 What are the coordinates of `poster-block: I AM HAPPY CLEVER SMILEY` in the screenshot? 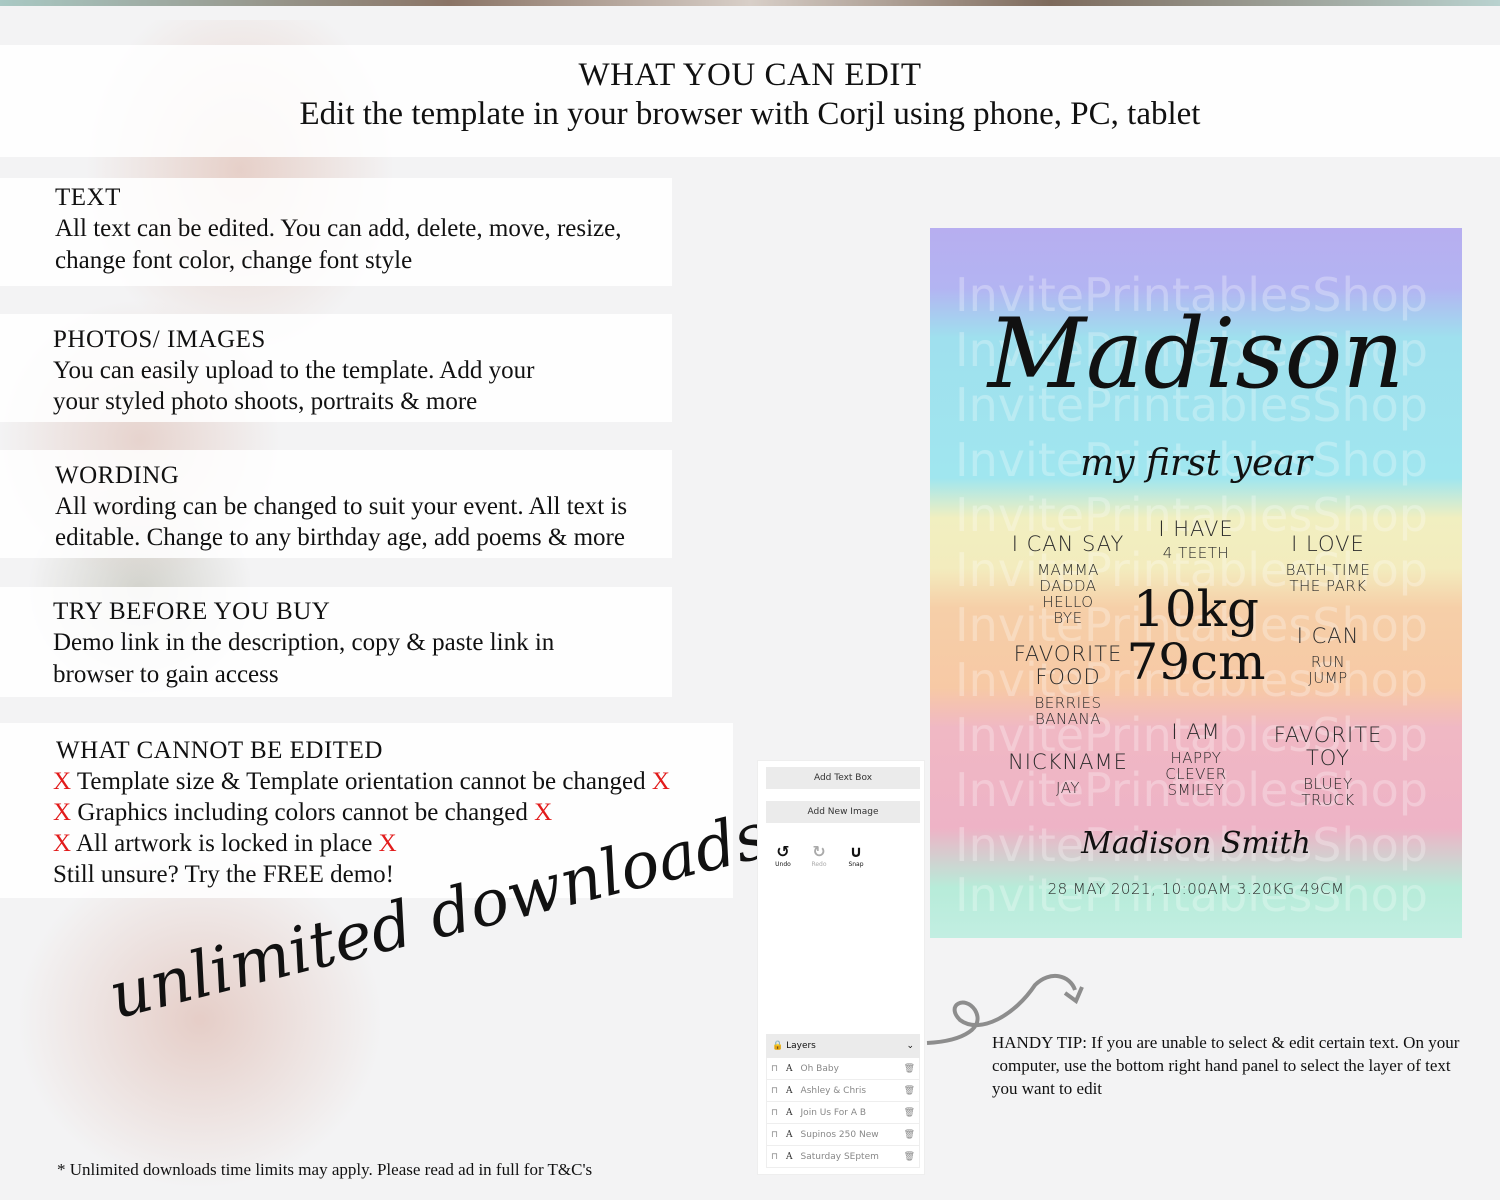 It's located at (1196, 759).